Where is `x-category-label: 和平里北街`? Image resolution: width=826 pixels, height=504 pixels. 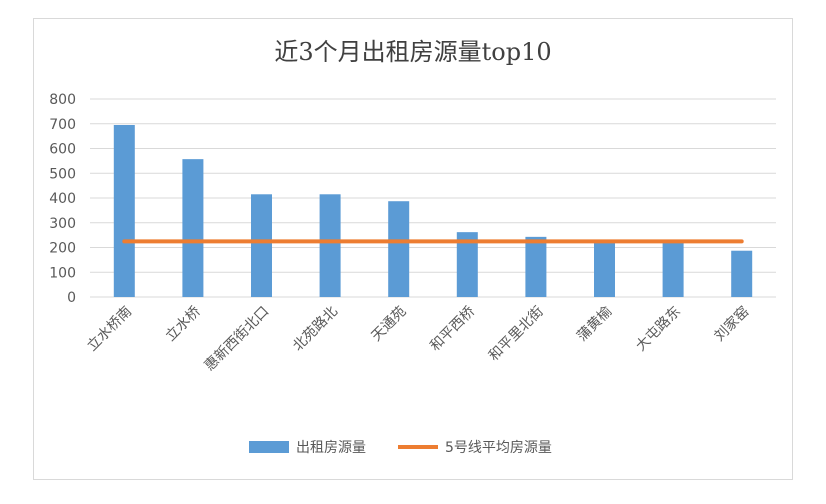
x-category-label: 和平里北街 is located at coordinates (516, 334).